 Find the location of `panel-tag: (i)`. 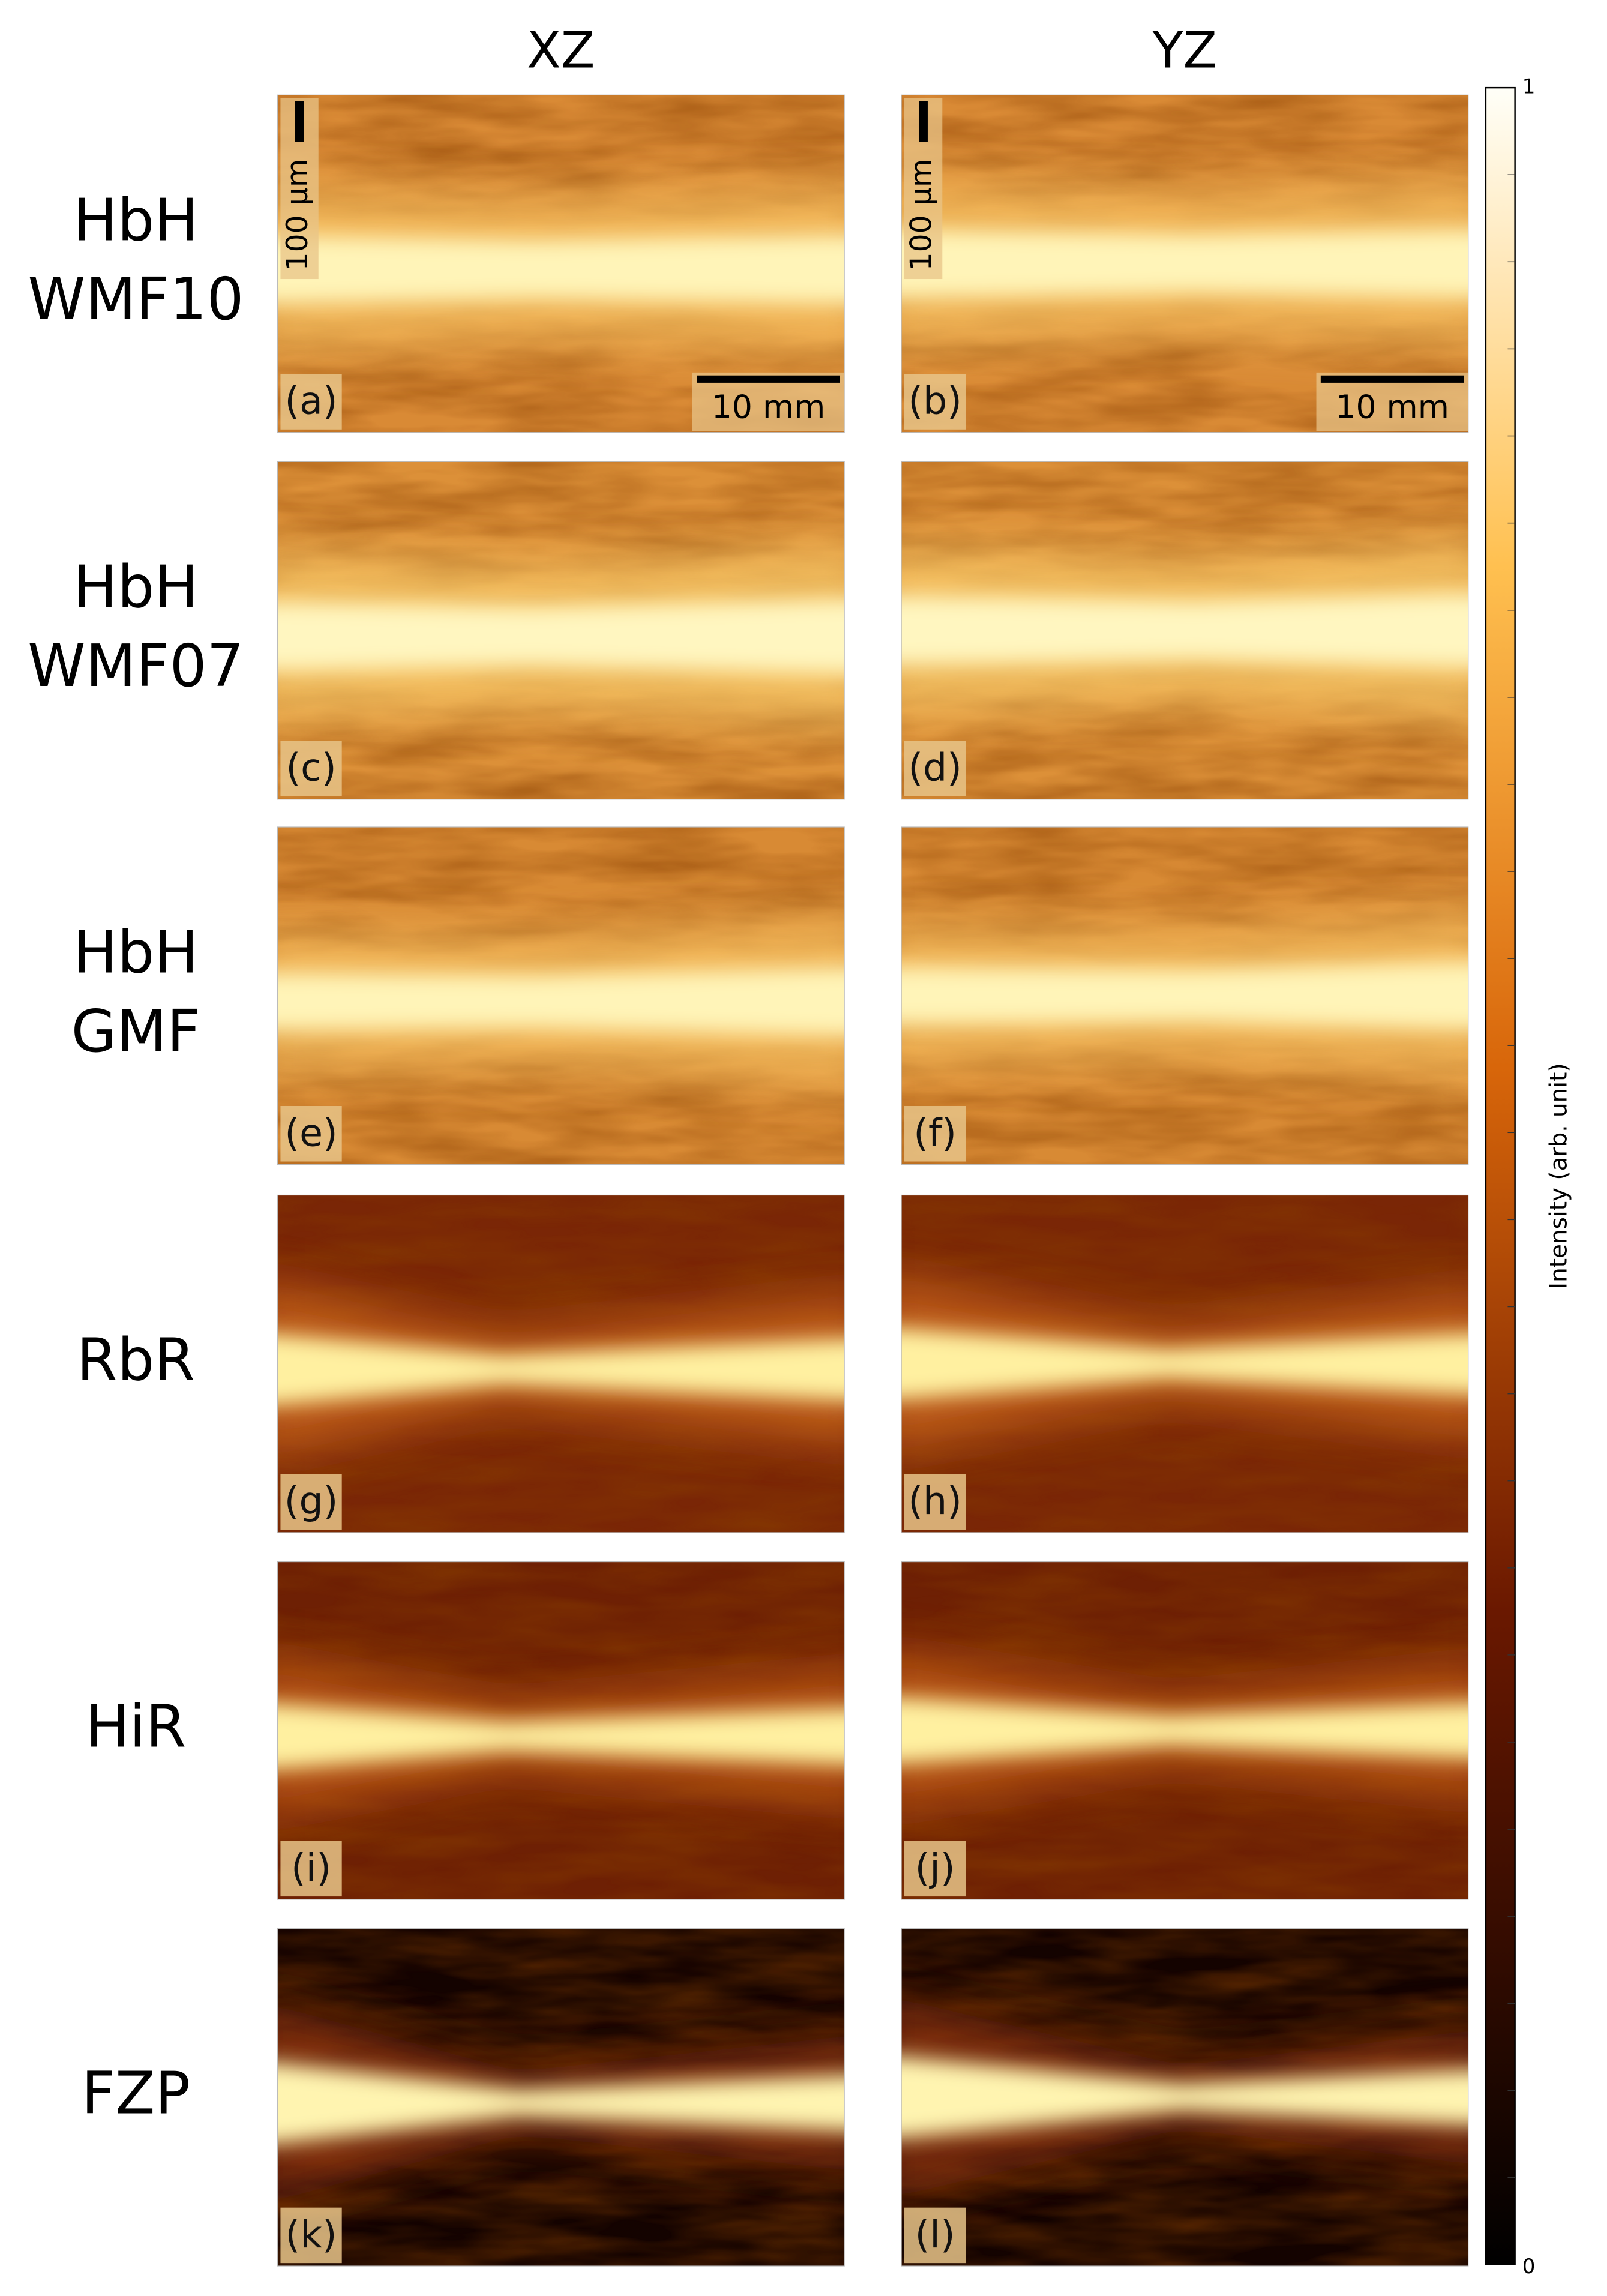

panel-tag: (i) is located at coordinates (311, 1867).